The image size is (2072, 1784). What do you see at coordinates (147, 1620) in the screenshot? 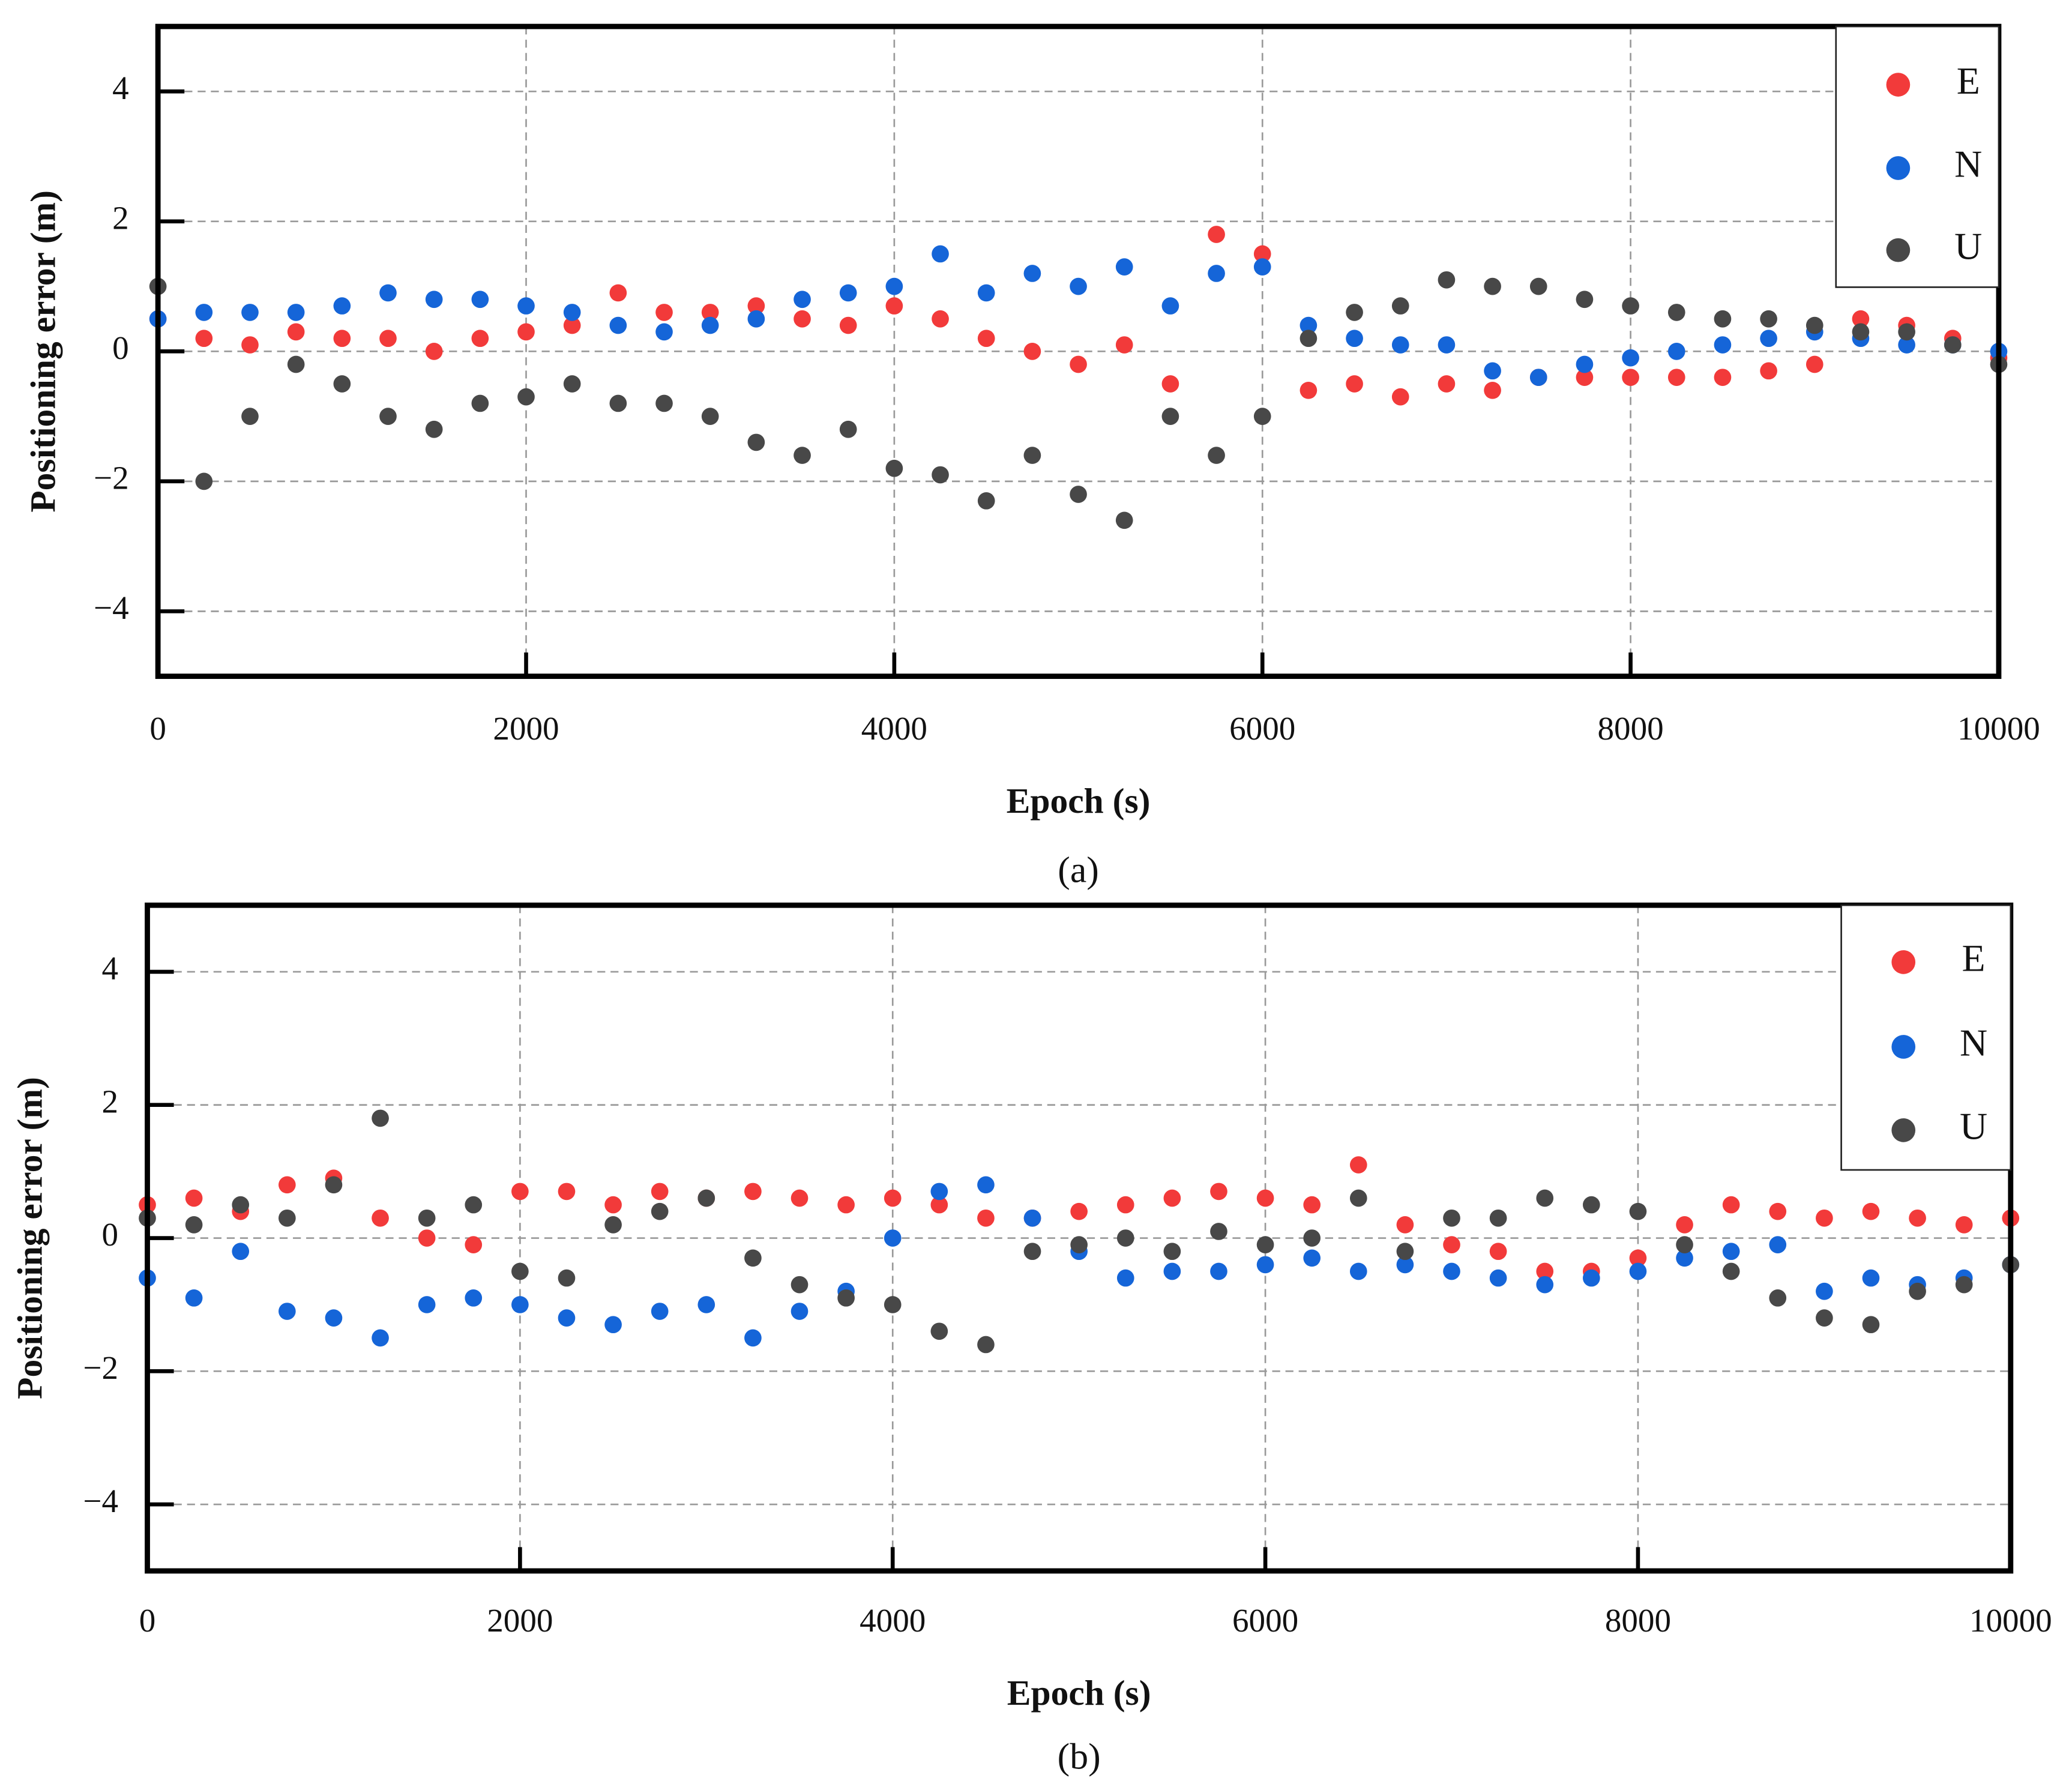
I see `x-tick-label: 0` at bounding box center [147, 1620].